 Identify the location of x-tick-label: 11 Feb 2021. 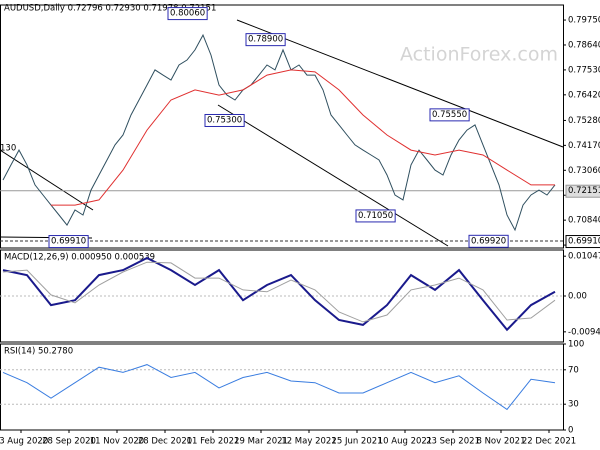
(213, 442).